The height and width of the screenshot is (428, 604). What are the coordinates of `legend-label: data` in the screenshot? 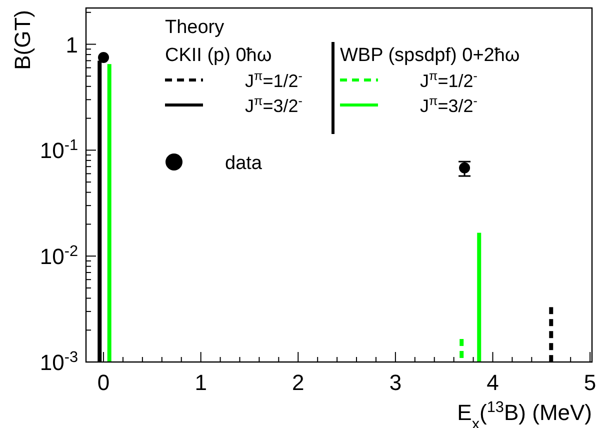 It's located at (243, 163).